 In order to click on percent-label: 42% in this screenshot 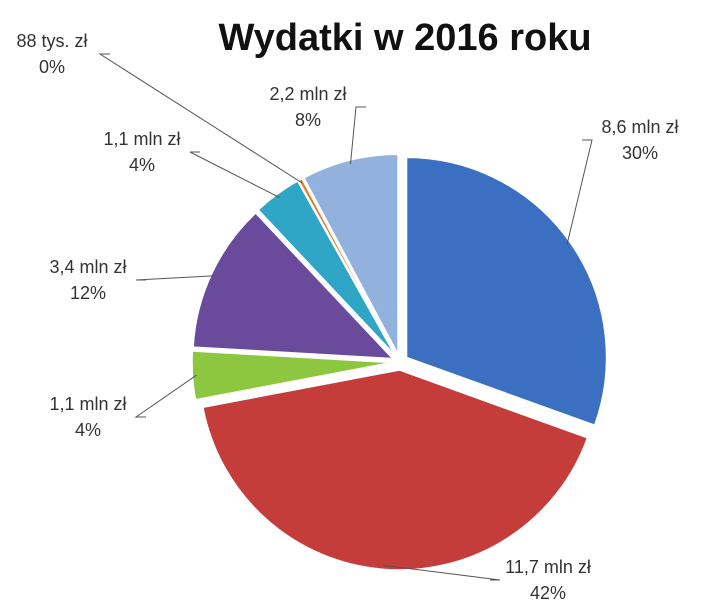, I will do `click(548, 593)`.